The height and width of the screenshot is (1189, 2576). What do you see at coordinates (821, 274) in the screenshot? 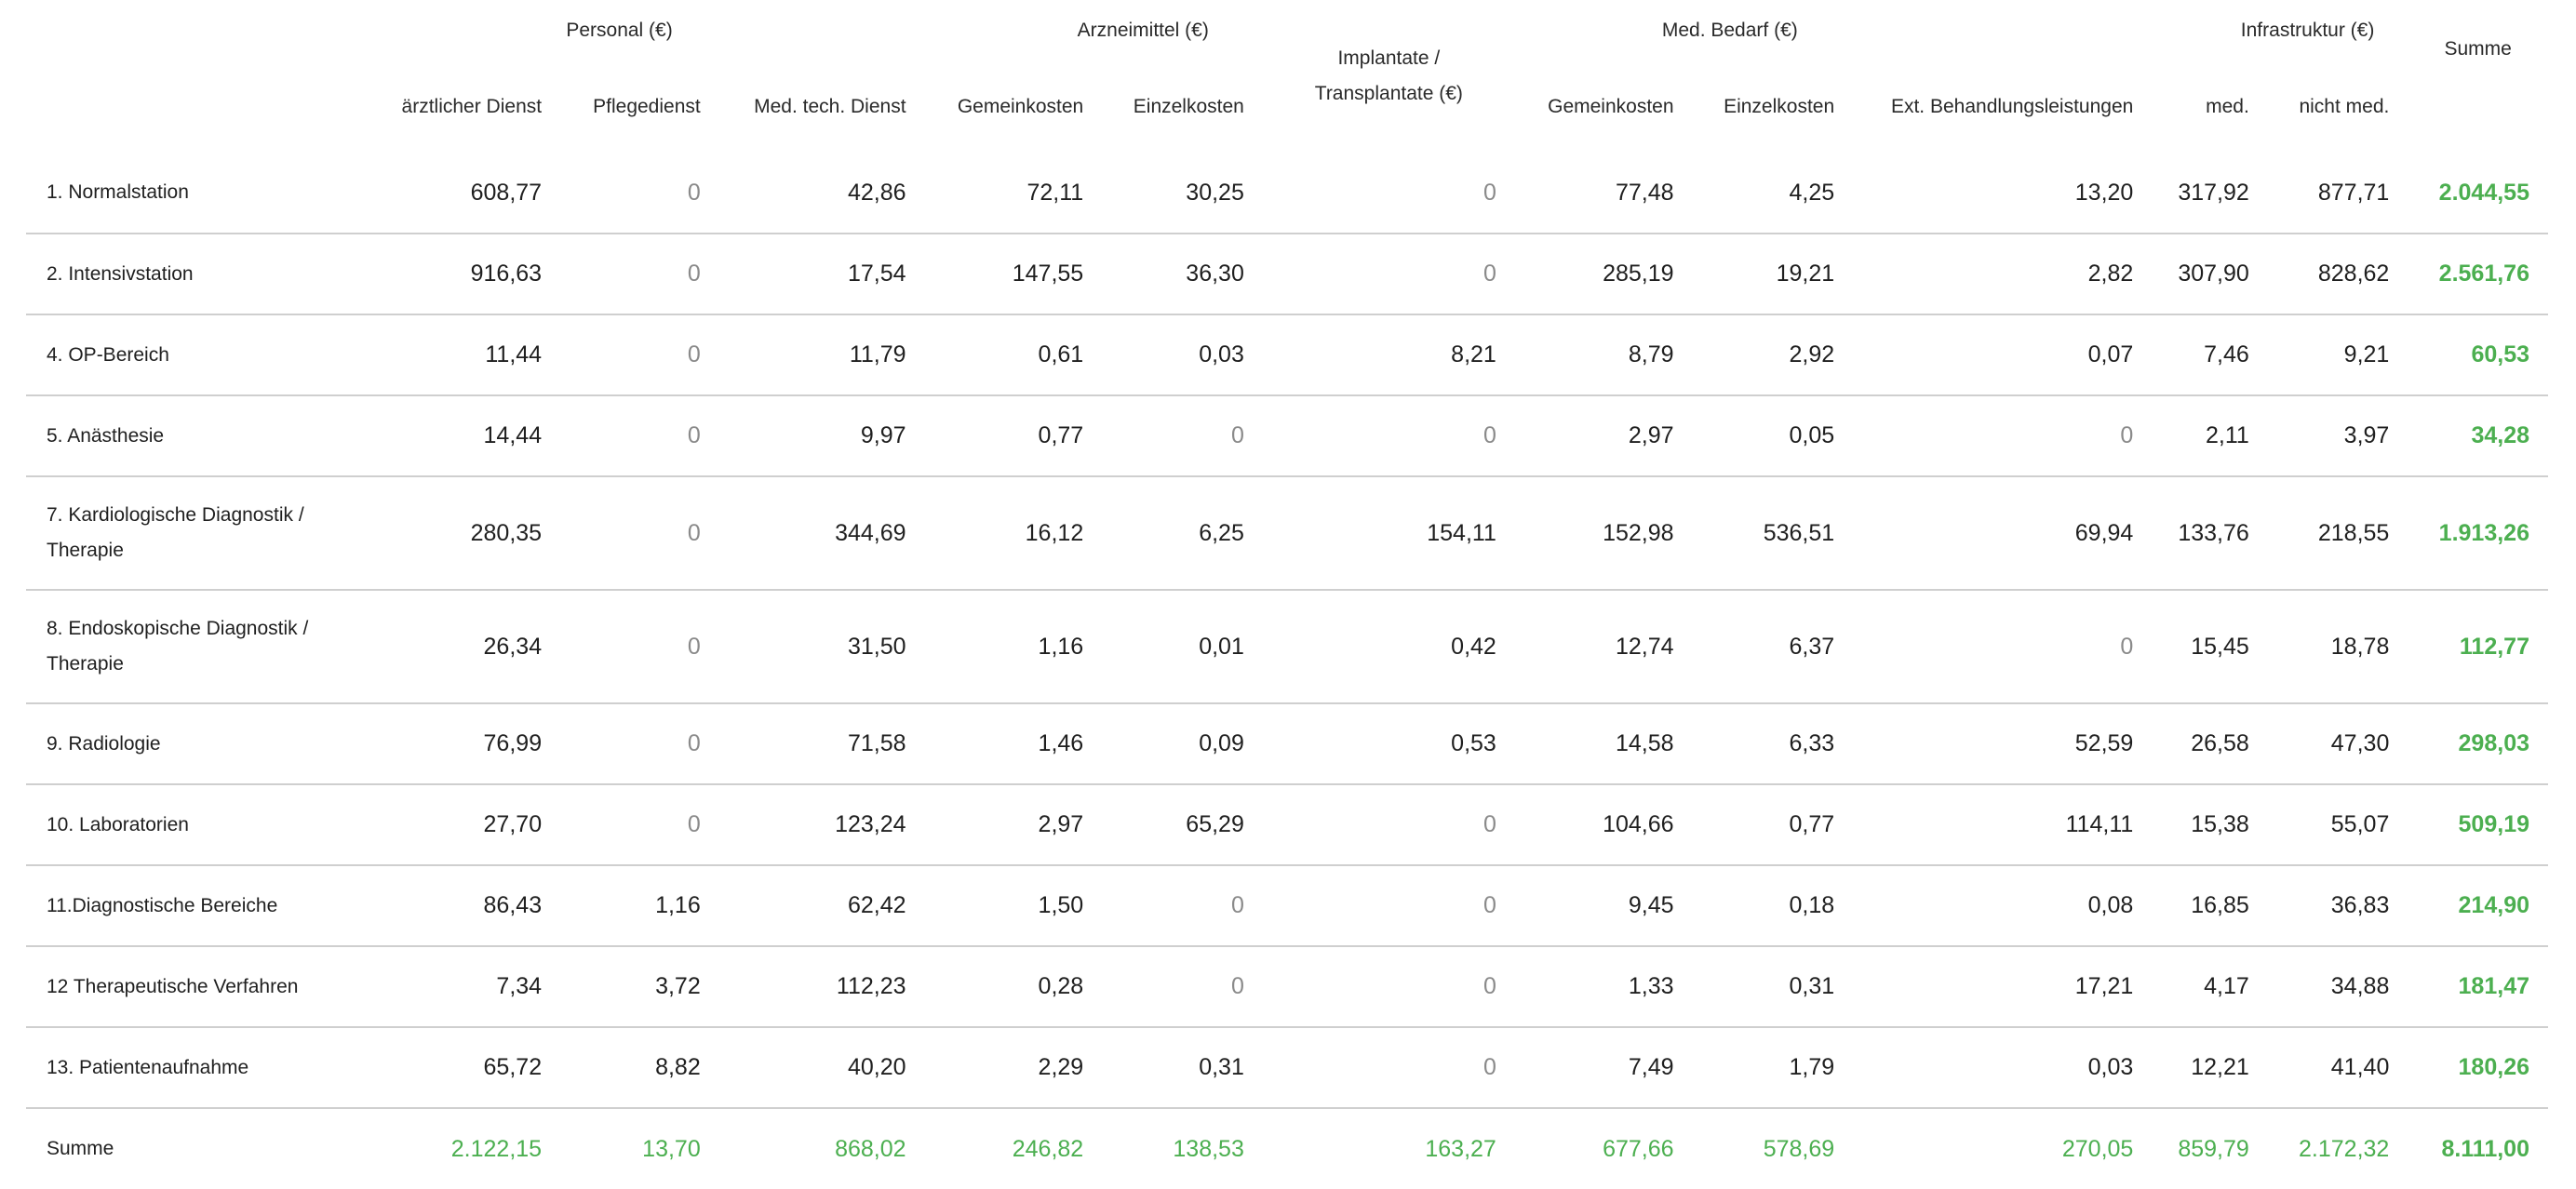
I see `cell-value: 17,54` at bounding box center [821, 274].